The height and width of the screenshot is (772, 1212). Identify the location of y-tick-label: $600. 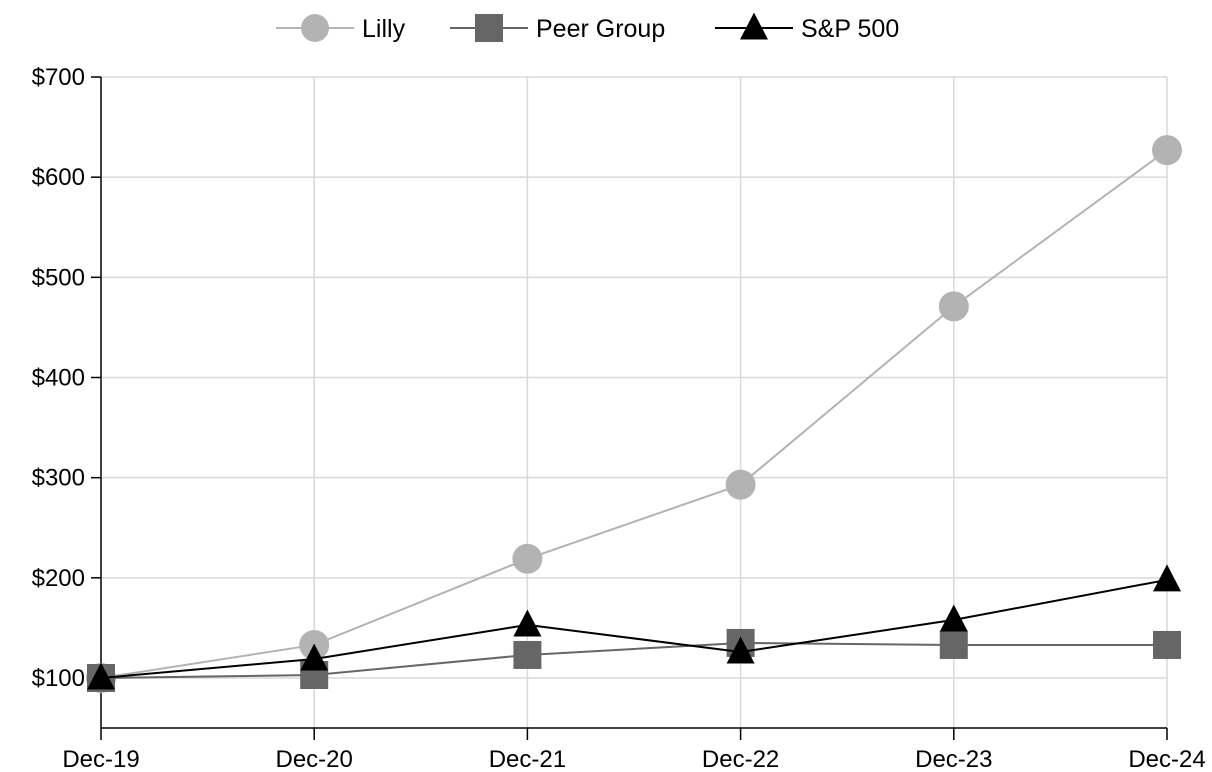
(58, 177).